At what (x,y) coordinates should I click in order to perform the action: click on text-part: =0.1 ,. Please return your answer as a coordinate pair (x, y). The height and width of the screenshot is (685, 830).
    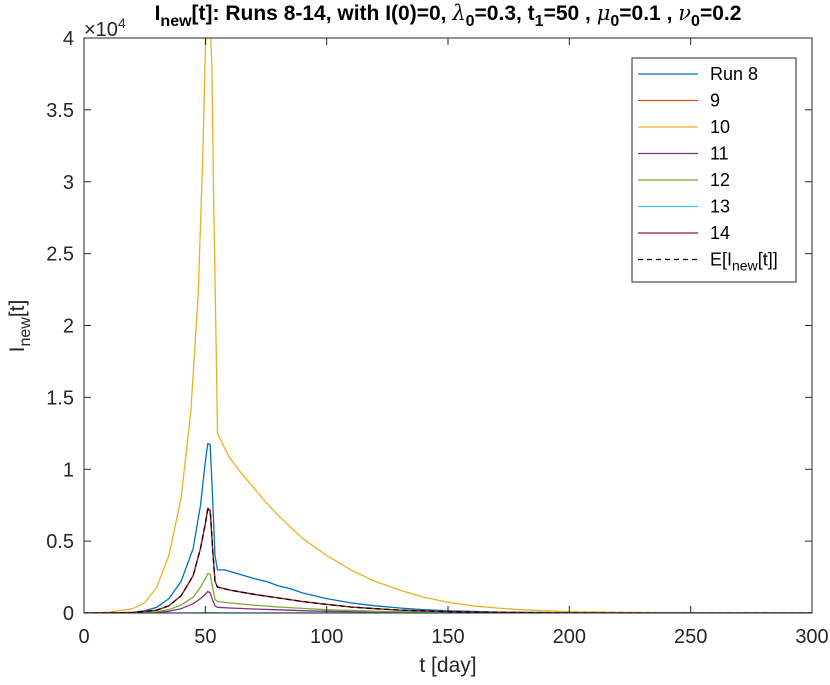
    Looking at the image, I should click on (648, 13).